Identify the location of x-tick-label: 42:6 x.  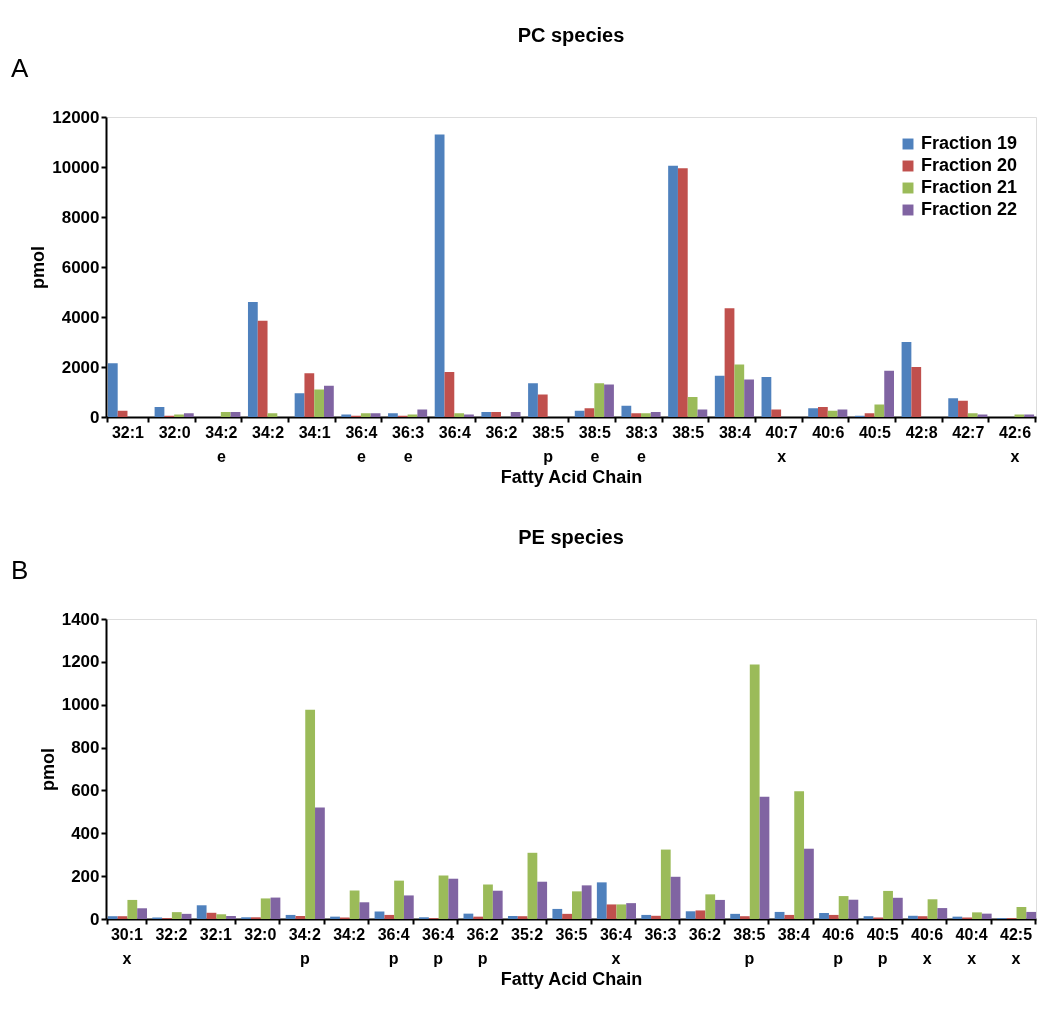
(1015, 444).